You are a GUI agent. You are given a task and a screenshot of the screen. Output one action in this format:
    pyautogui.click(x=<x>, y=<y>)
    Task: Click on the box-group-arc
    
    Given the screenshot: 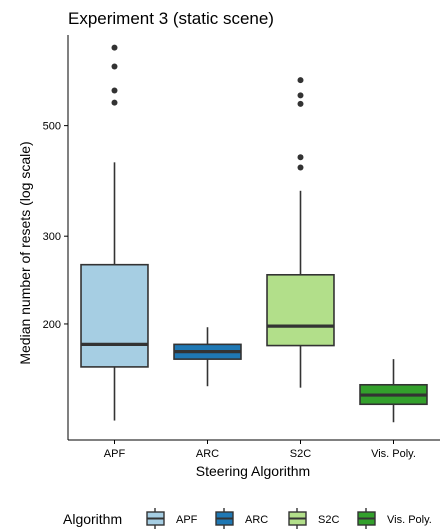 What is the action you would take?
    pyautogui.click(x=207, y=357)
    